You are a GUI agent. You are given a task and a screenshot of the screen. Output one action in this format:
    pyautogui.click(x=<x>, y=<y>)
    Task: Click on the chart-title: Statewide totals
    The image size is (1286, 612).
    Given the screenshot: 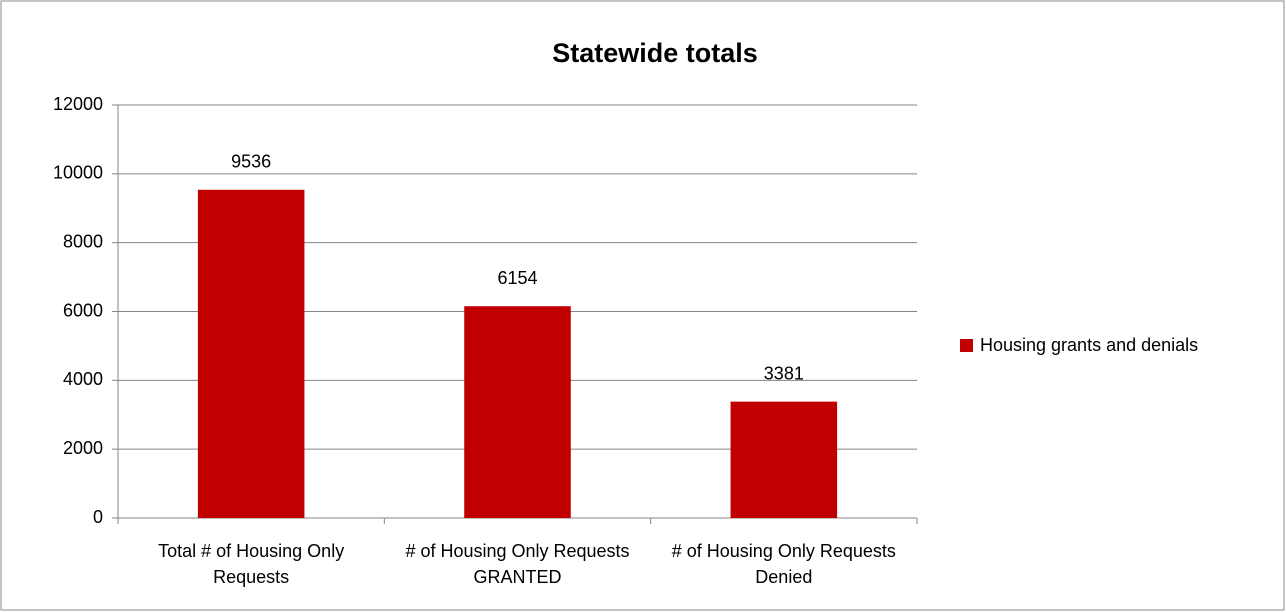 What is the action you would take?
    pyautogui.click(x=655, y=53)
    